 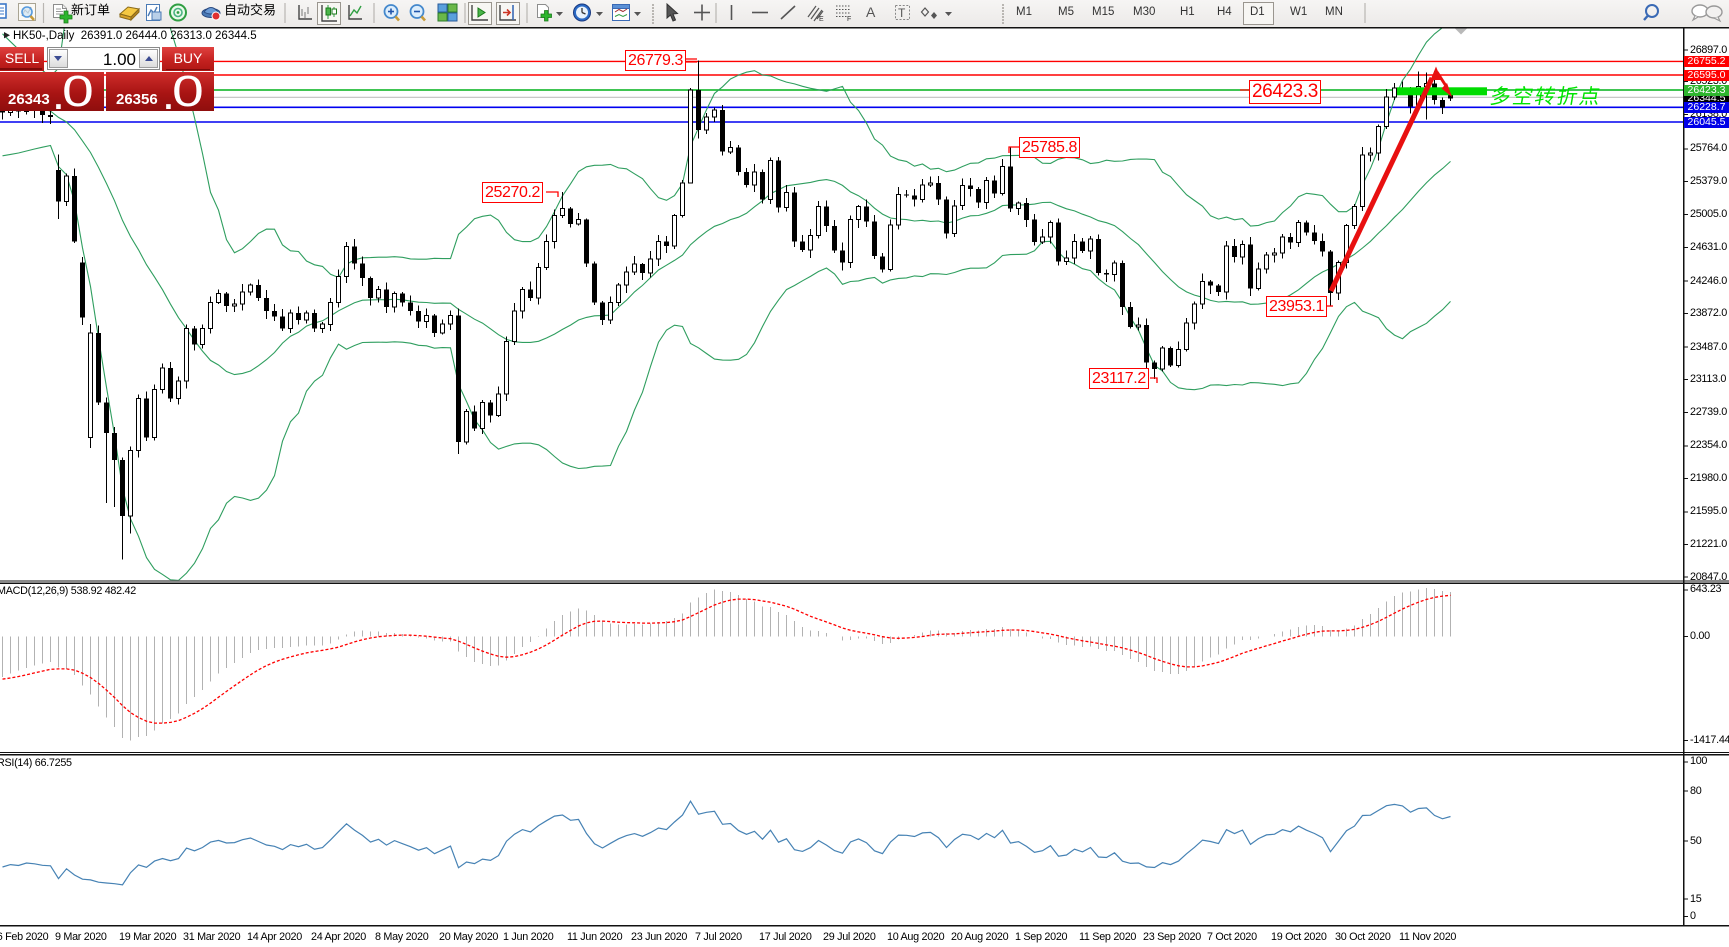 I want to click on svg-text: T, so click(x=902, y=13).